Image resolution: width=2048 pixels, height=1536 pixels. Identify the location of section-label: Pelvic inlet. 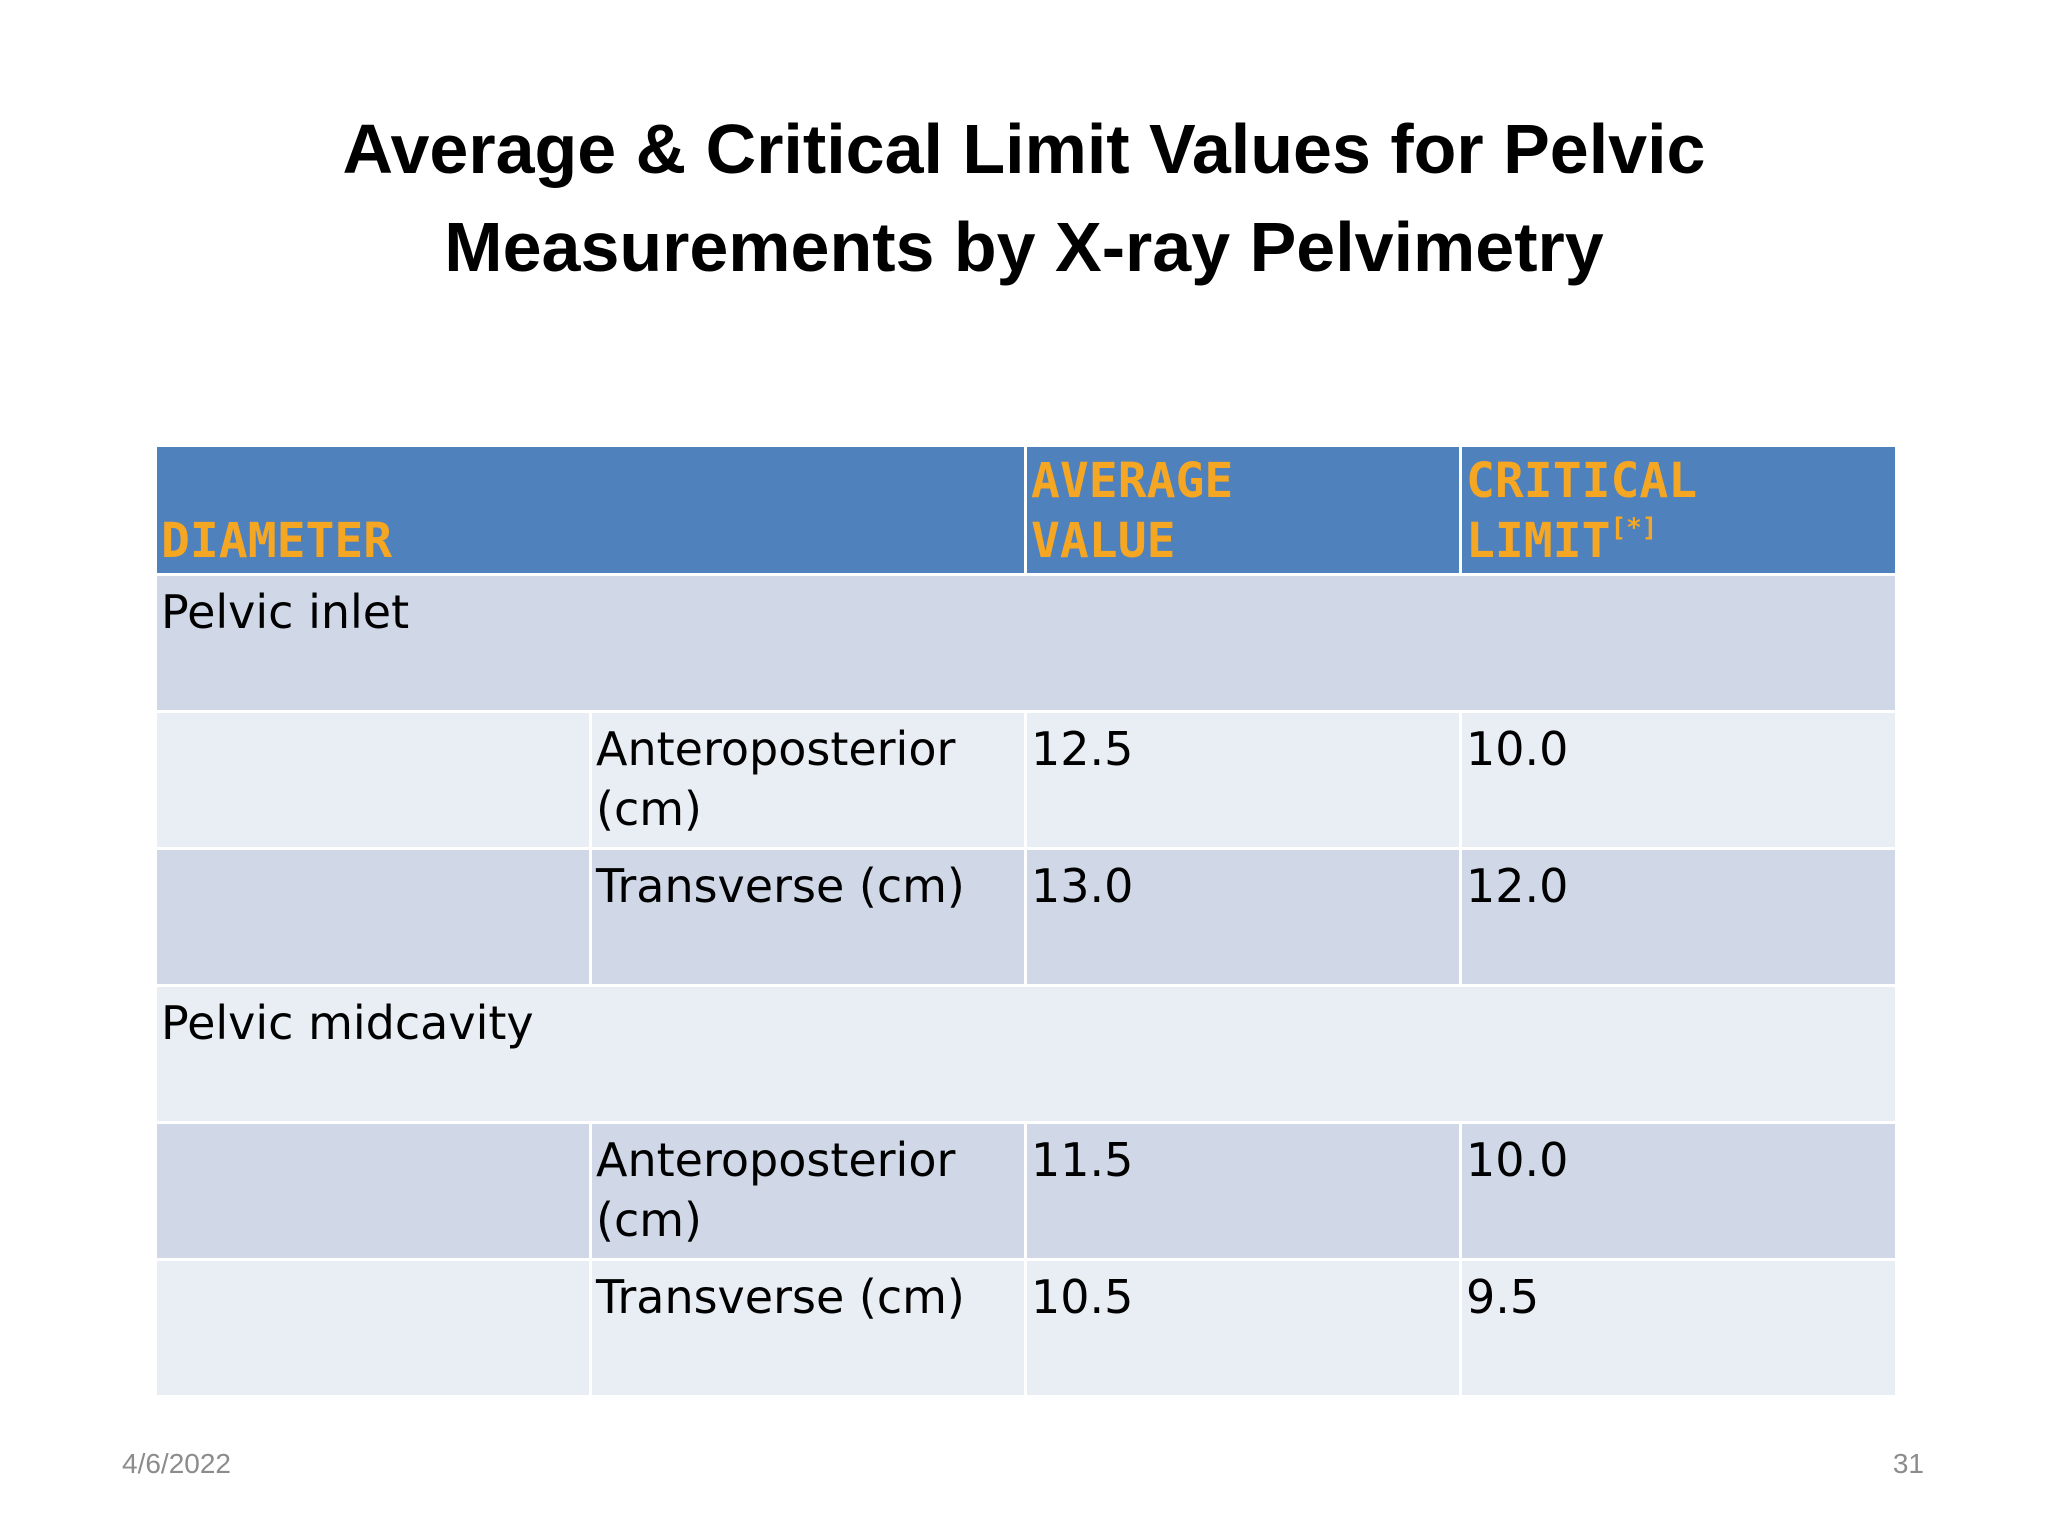
(1026, 643).